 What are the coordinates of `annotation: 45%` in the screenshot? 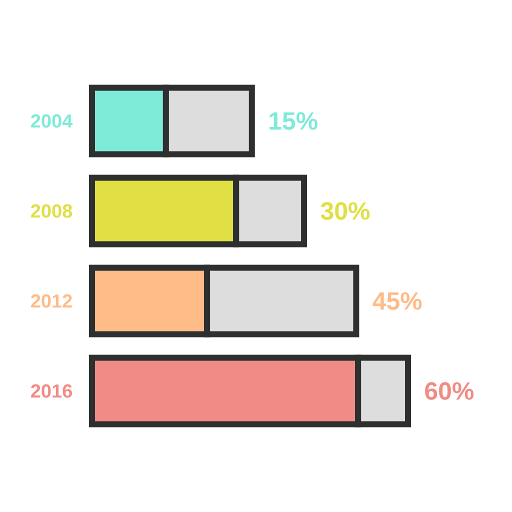 It's located at (397, 301).